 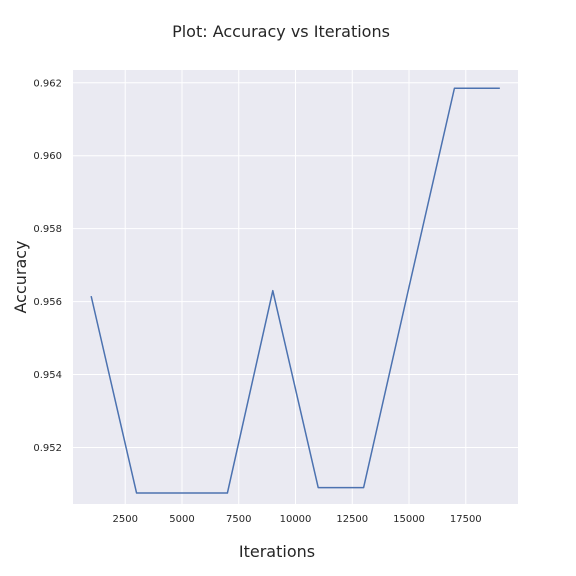 I want to click on y-tick-labels: 0.952 0.954 0.956 0.958 0.960 0.962, so click(x=47, y=266).